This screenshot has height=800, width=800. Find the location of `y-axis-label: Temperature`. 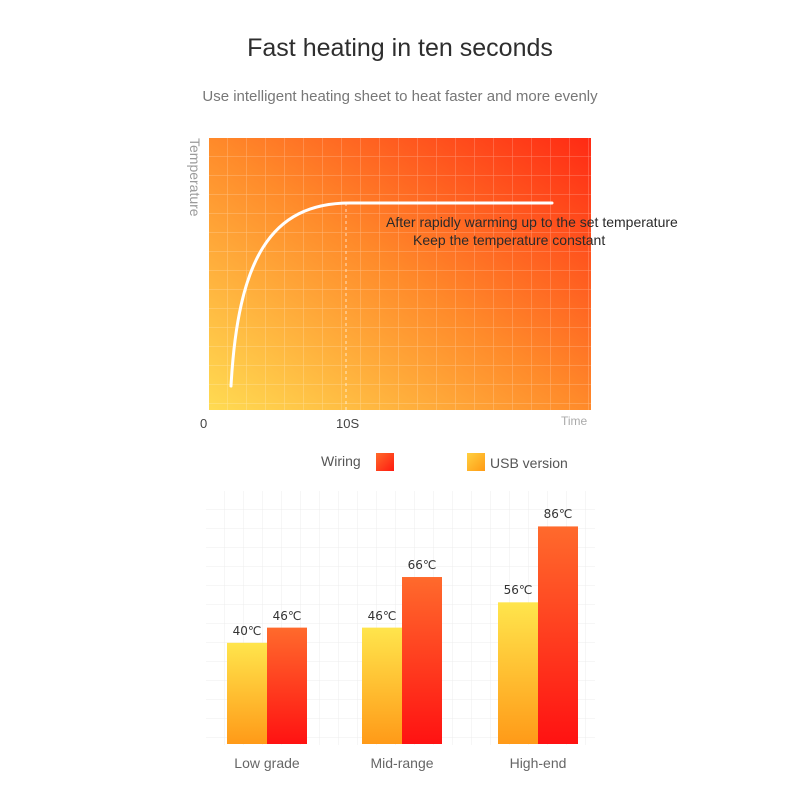

y-axis-label: Temperature is located at coordinates (195, 177).